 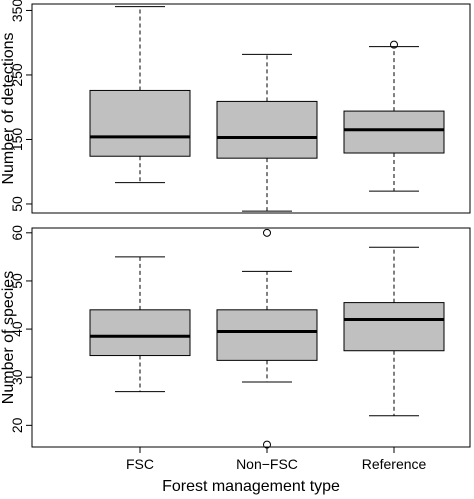 I want to click on x-axis-title: Forest management type, so click(x=251, y=486).